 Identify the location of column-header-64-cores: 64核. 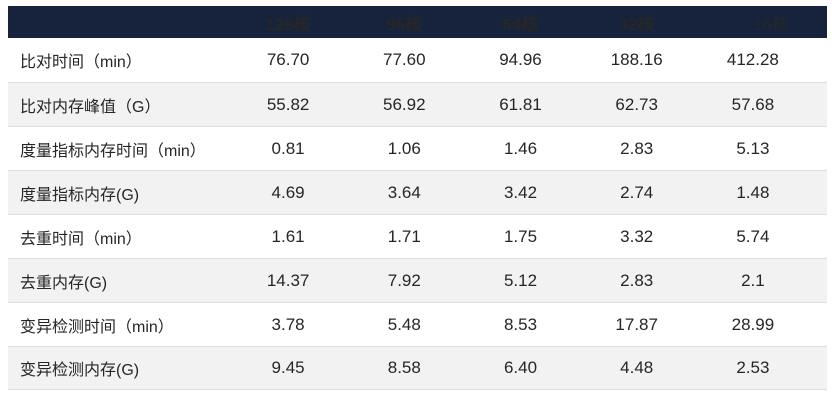
(520, 24).